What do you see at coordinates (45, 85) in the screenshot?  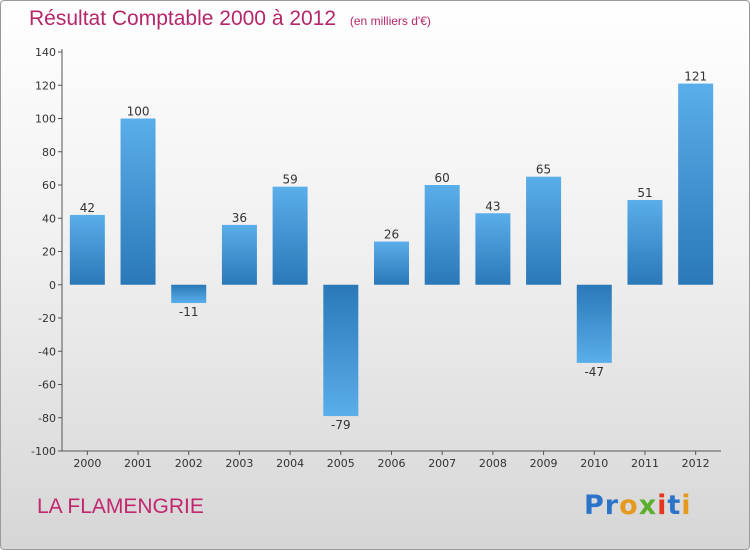 I see `y-tick-label: 120` at bounding box center [45, 85].